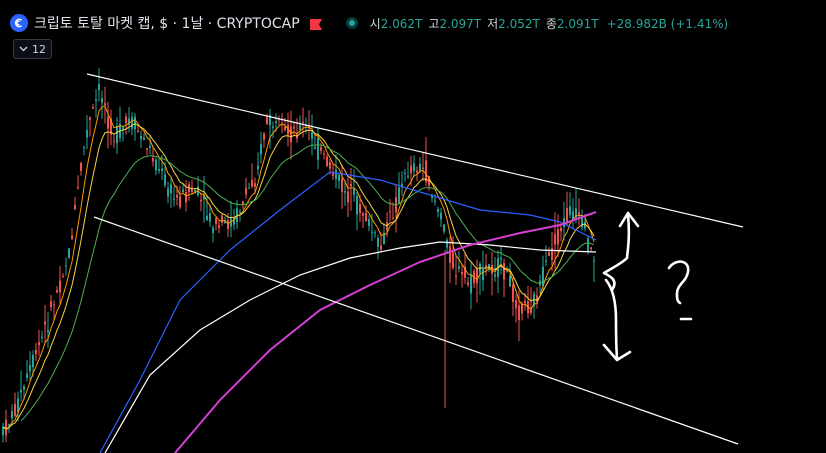 This screenshot has width=826, height=453. What do you see at coordinates (167, 24) in the screenshot?
I see `symbol-title: 크립토 토탈 마켓 캡, $ · 1날 · CRYPTOCAP` at bounding box center [167, 24].